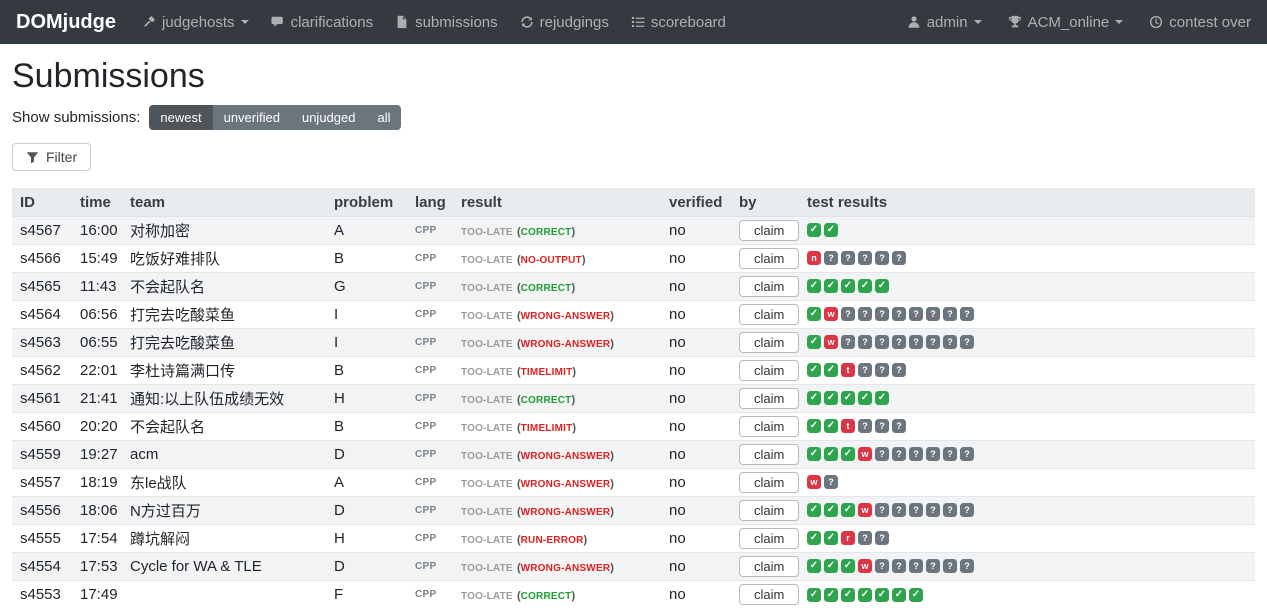  I want to click on team-name, so click(224, 594).